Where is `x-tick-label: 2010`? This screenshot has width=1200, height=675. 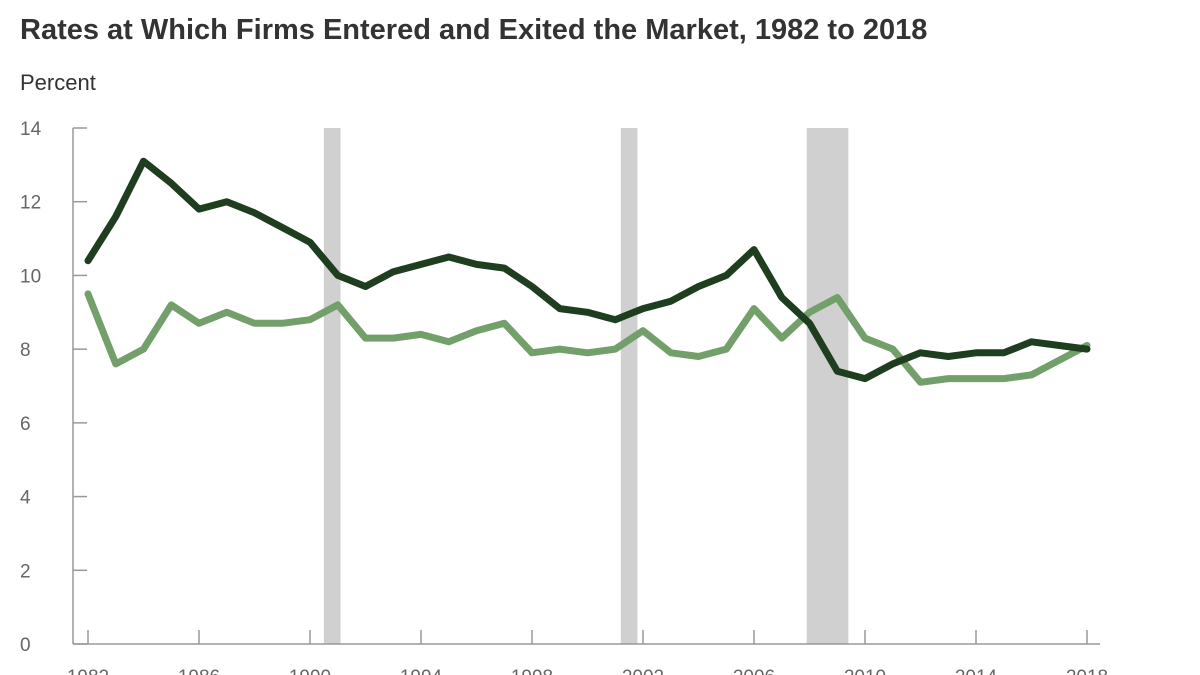
x-tick-label: 2010 is located at coordinates (865, 671).